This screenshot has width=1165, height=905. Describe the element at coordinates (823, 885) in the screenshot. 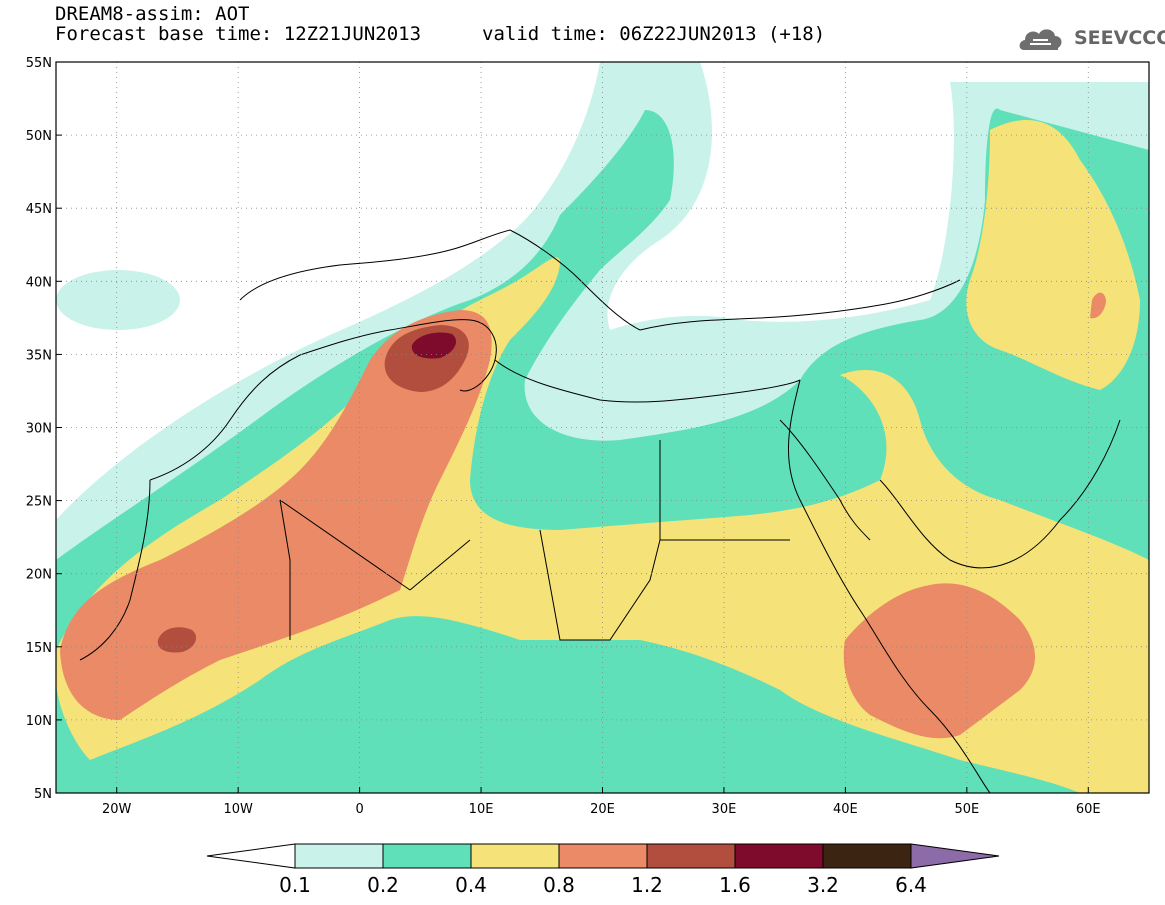

I see `colorbar-level-label: 3.2` at that location.